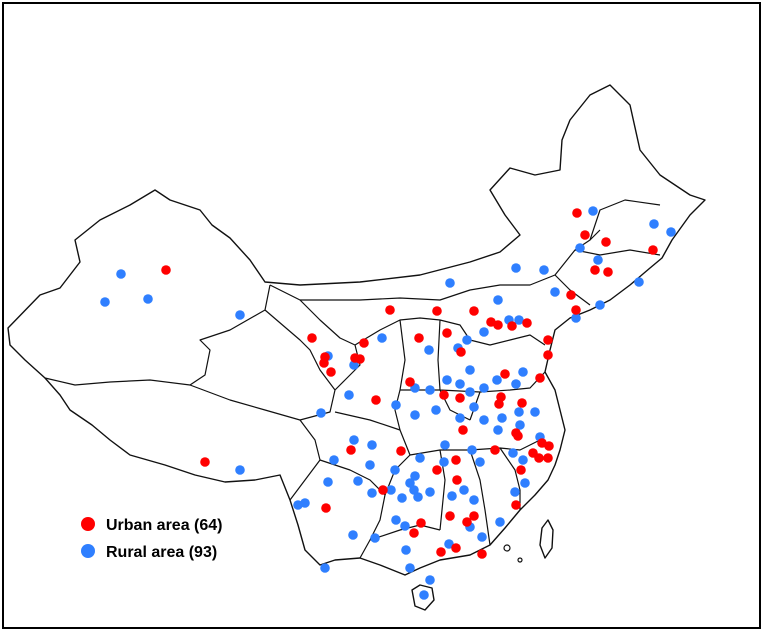 The height and width of the screenshot is (633, 765). I want to click on legend-urban-label: Urban area (64), so click(164, 525).